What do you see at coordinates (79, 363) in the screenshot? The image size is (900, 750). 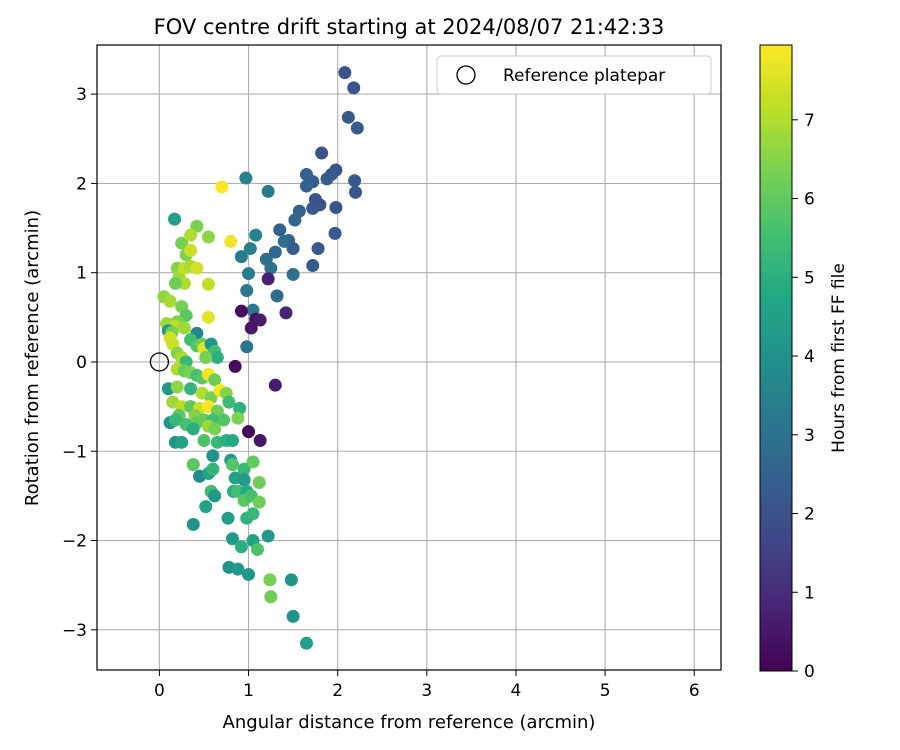 I see `y-axis-ticks: −3 −2 −1 0 1 2 3` at bounding box center [79, 363].